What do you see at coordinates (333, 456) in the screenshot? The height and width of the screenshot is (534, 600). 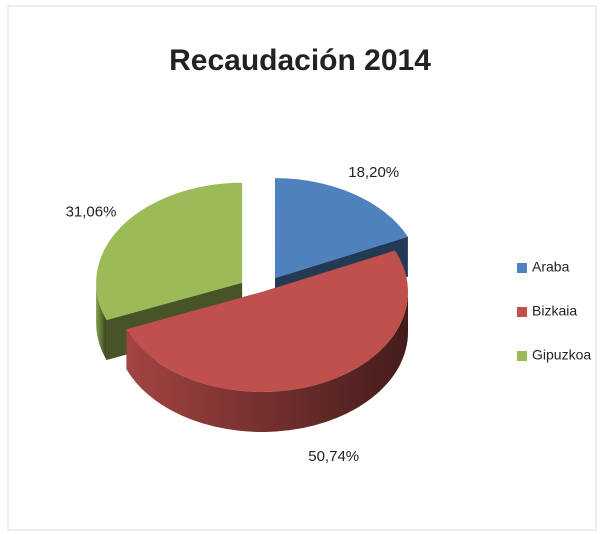 I see `data-label: 50,74%` at bounding box center [333, 456].